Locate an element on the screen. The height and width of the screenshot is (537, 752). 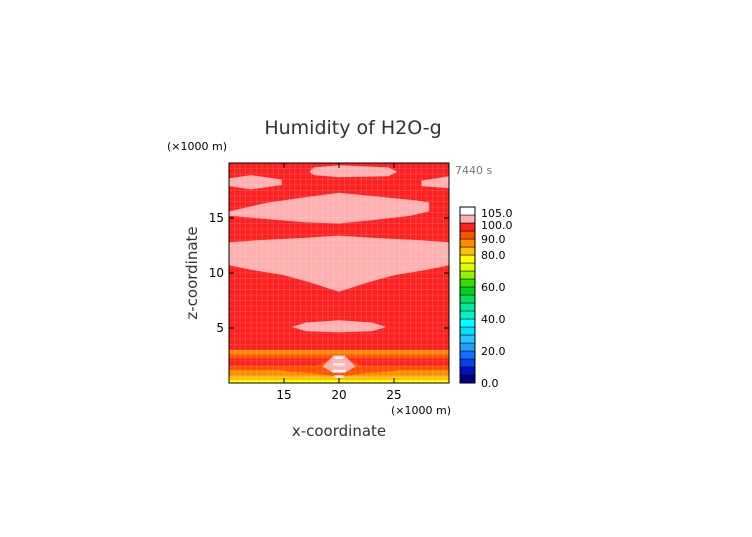
x-tick-label: 20 is located at coordinates (338, 395).